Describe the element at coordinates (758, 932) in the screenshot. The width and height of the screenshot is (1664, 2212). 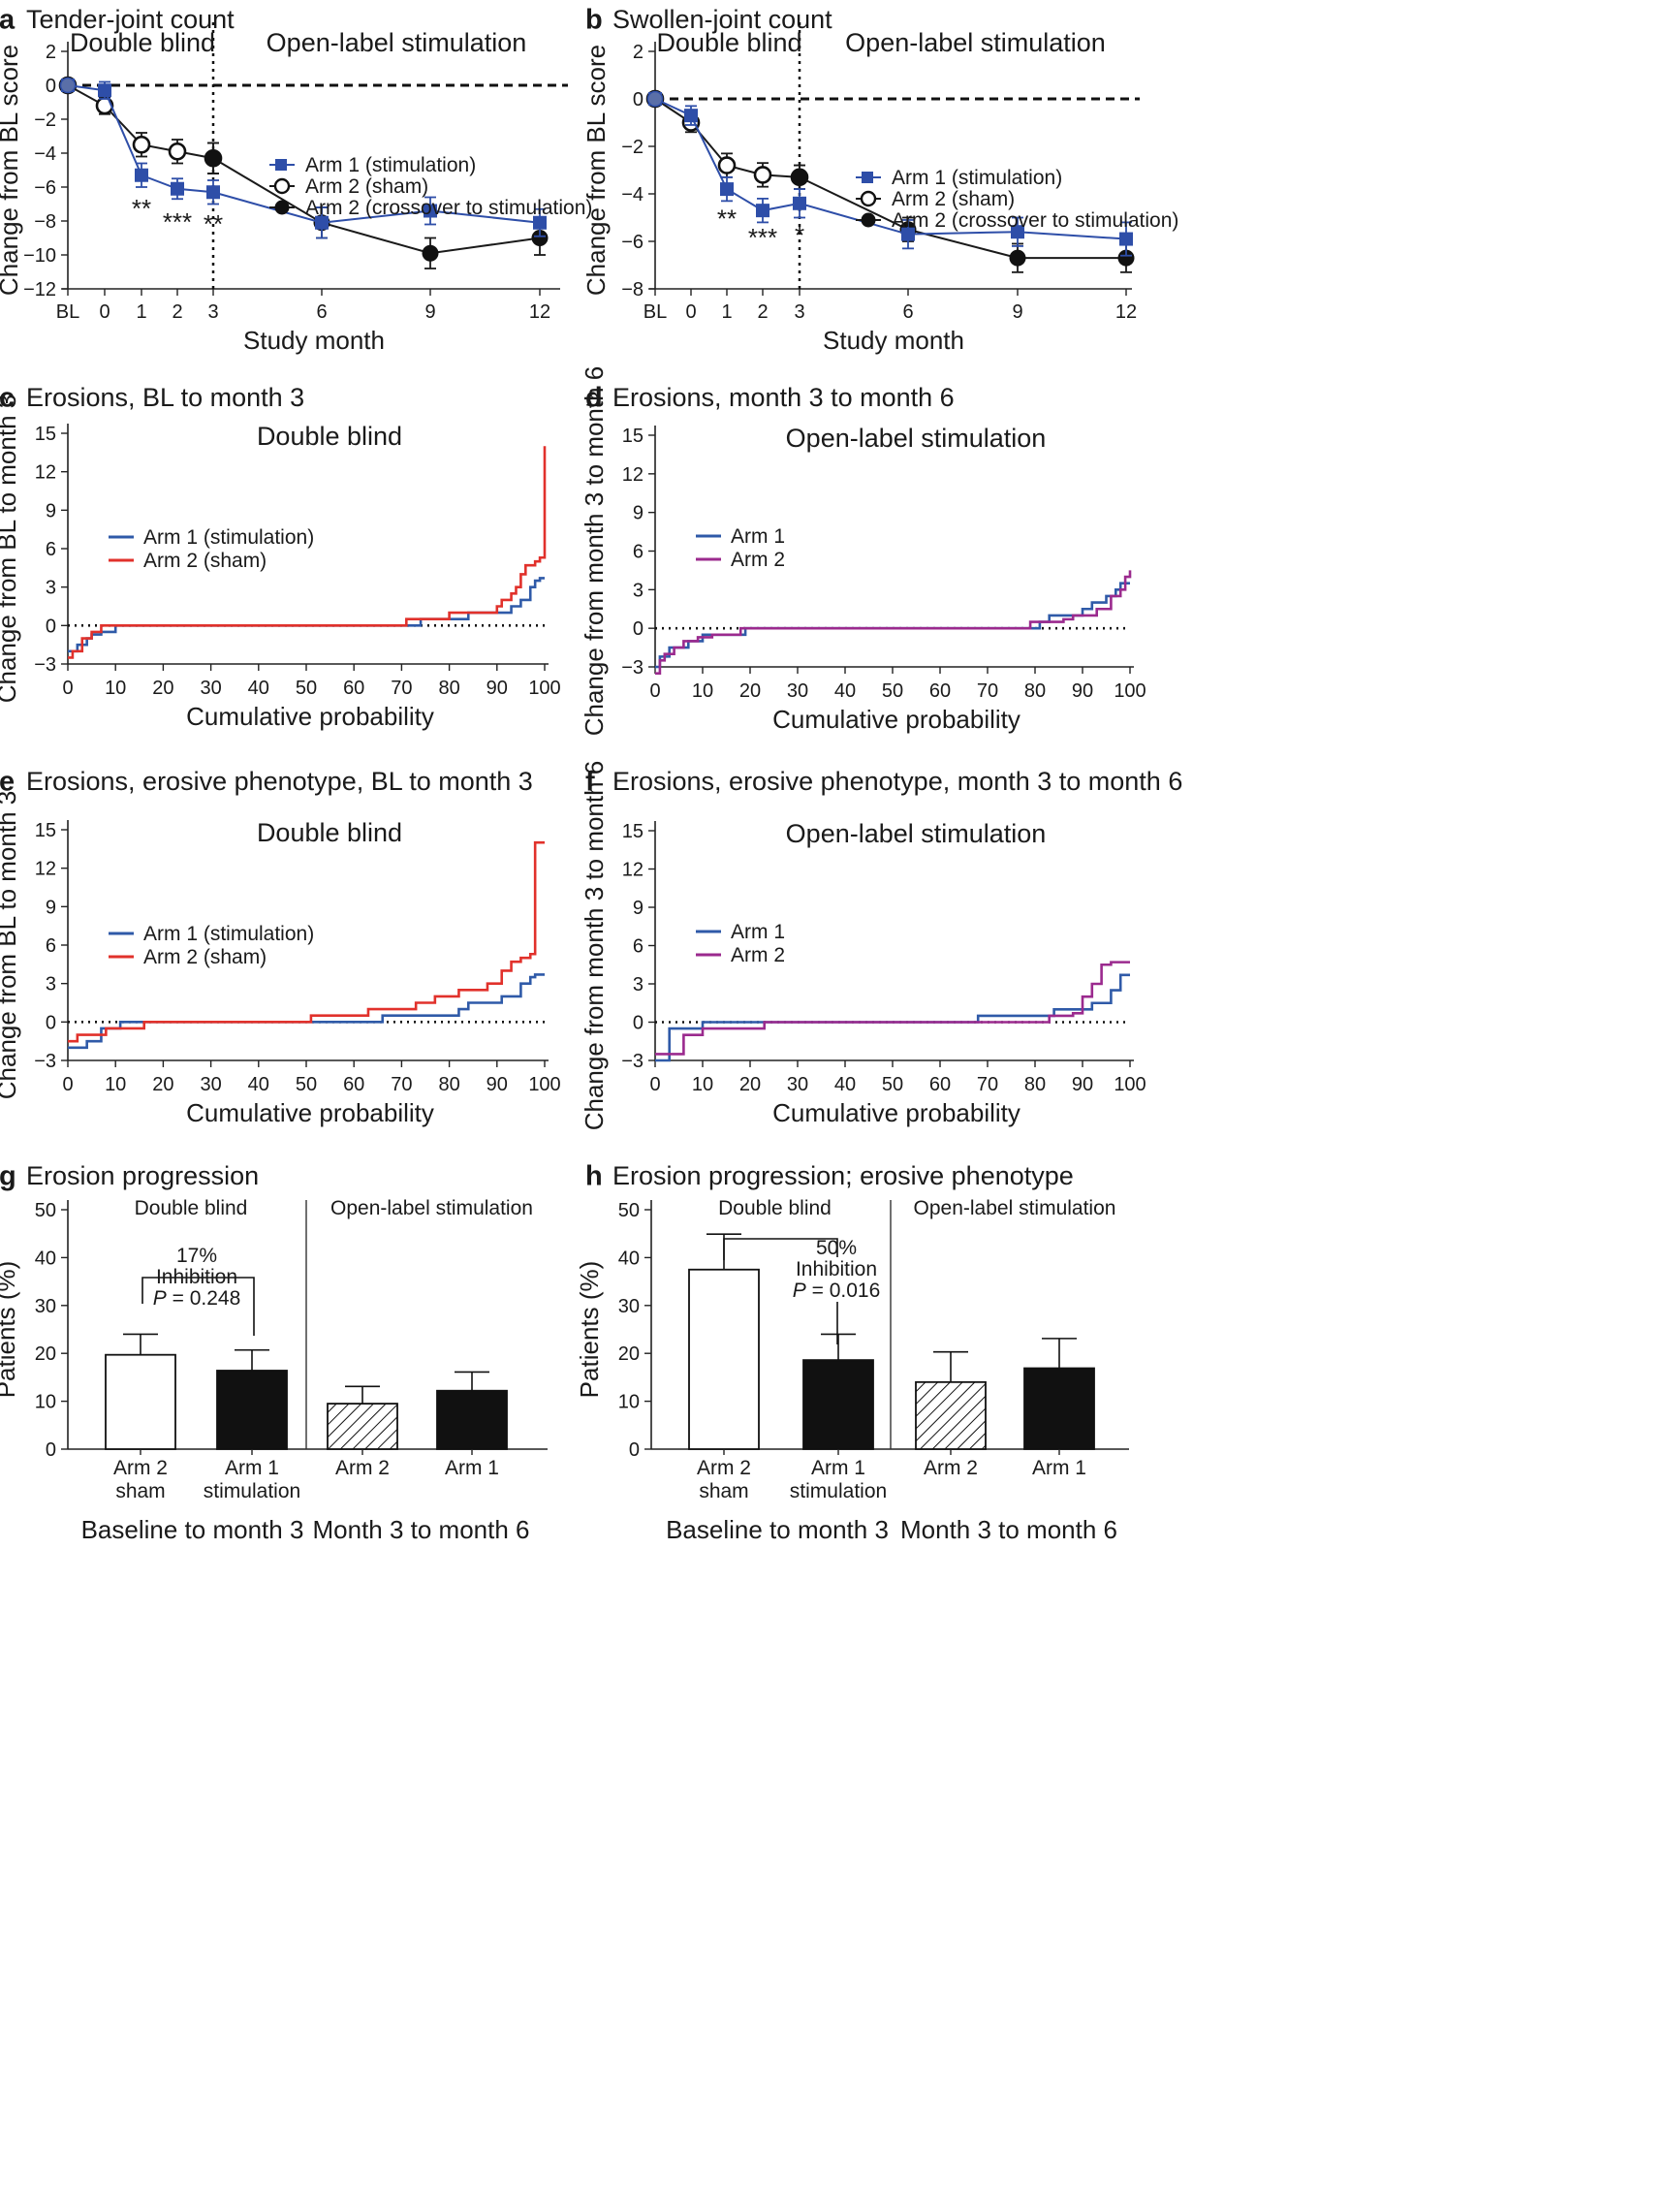
I see `legend-label: Arm 1` at that location.